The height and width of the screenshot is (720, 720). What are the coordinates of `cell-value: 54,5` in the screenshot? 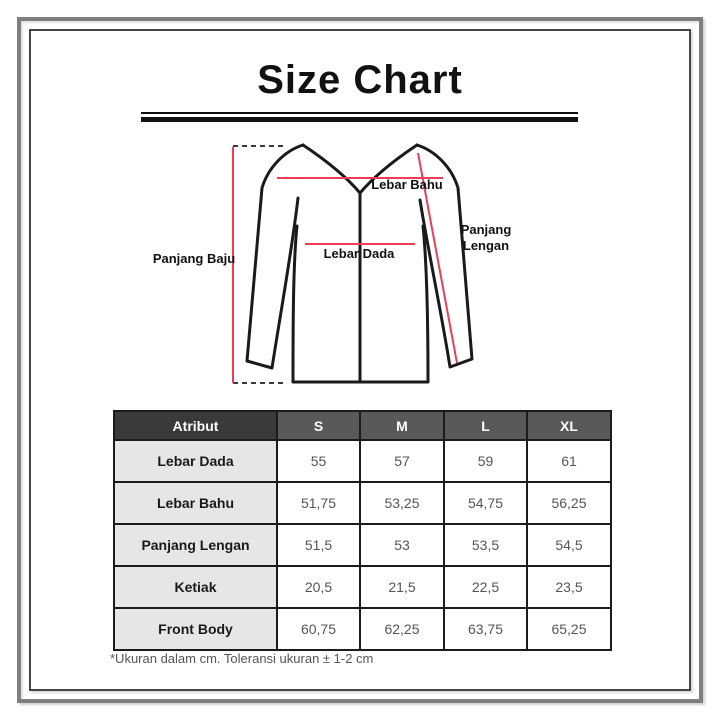 It's located at (569, 545).